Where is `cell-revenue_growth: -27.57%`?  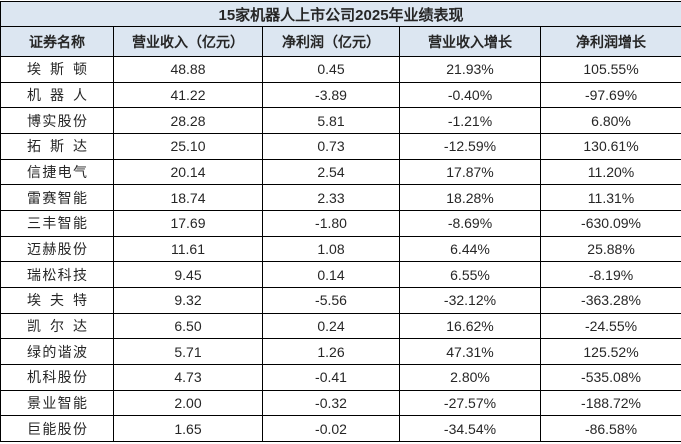
cell-revenue_growth: -27.57% is located at coordinates (470, 403).